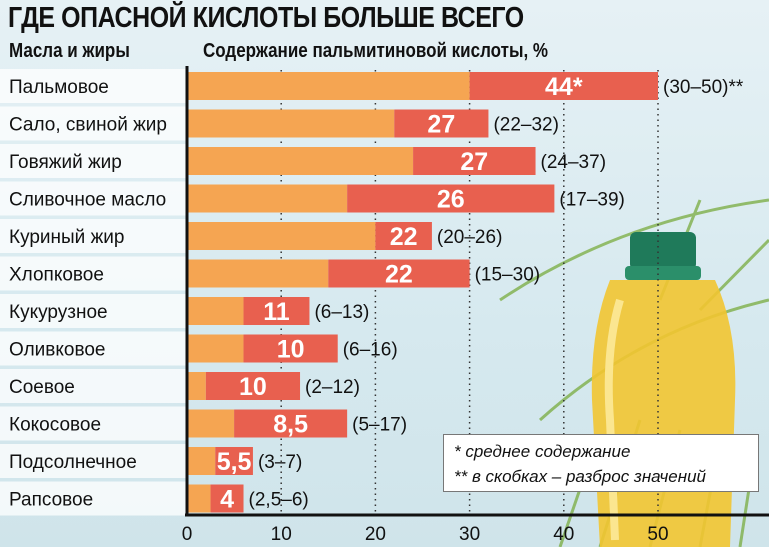 This screenshot has height=547, width=769. What do you see at coordinates (279, 500) in the screenshot?
I see `range-label: (2,5–6)` at bounding box center [279, 500].